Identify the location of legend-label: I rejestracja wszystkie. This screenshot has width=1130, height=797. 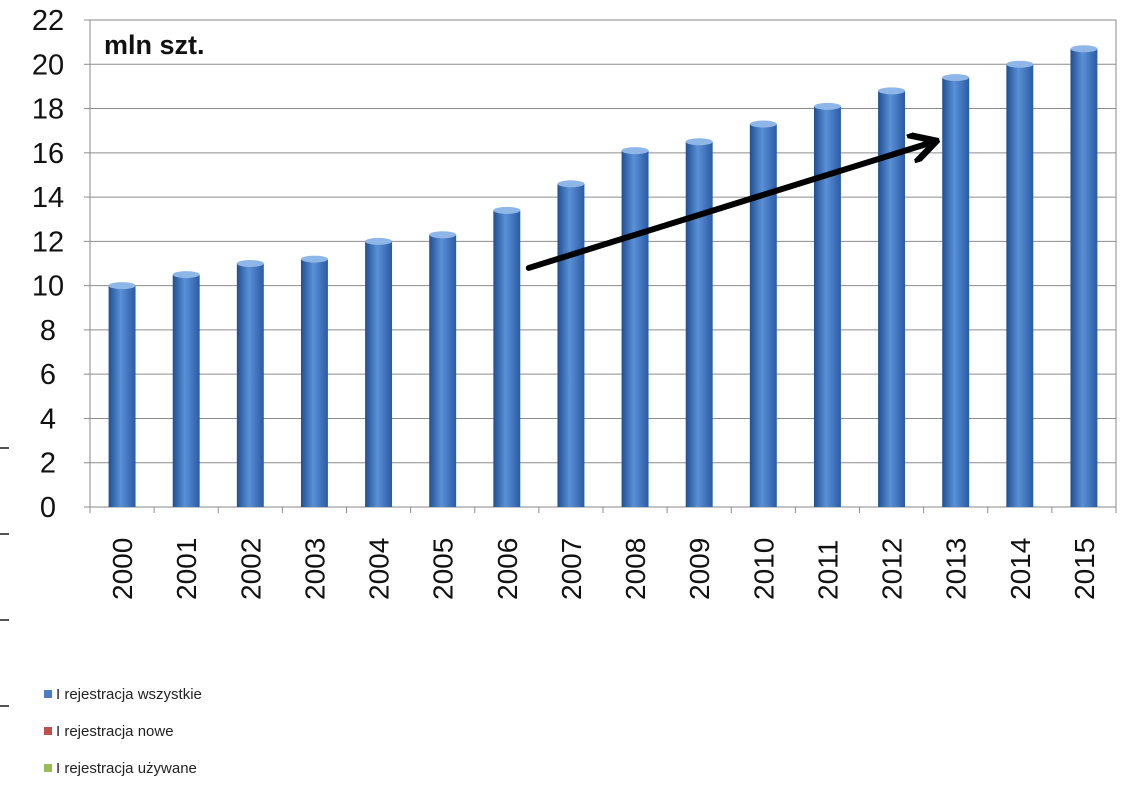
(129, 694).